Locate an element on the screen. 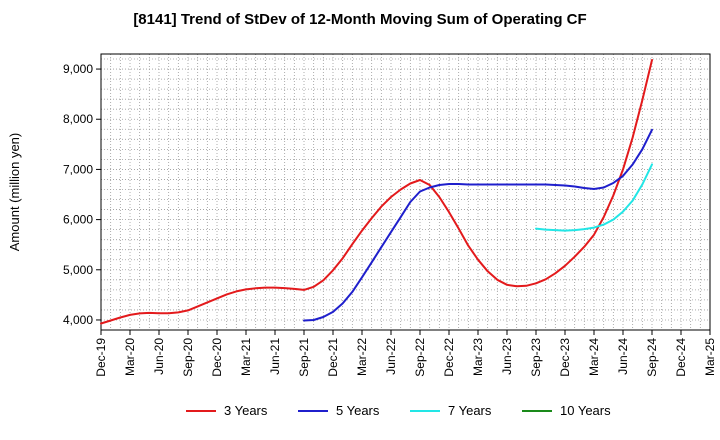 Image resolution: width=720 pixels, height=440 pixels. x-tick-label: Sep-24 is located at coordinates (652, 357).